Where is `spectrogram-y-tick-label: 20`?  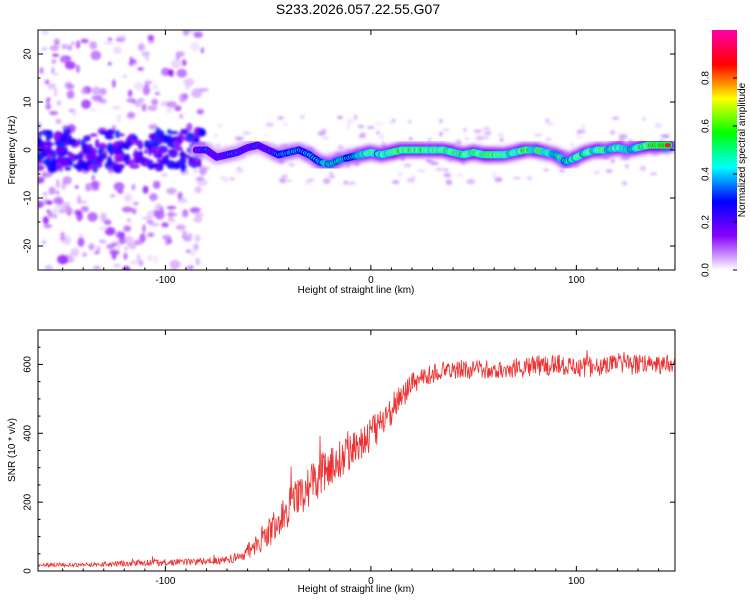
spectrogram-y-tick-label: 20 is located at coordinates (28, 54).